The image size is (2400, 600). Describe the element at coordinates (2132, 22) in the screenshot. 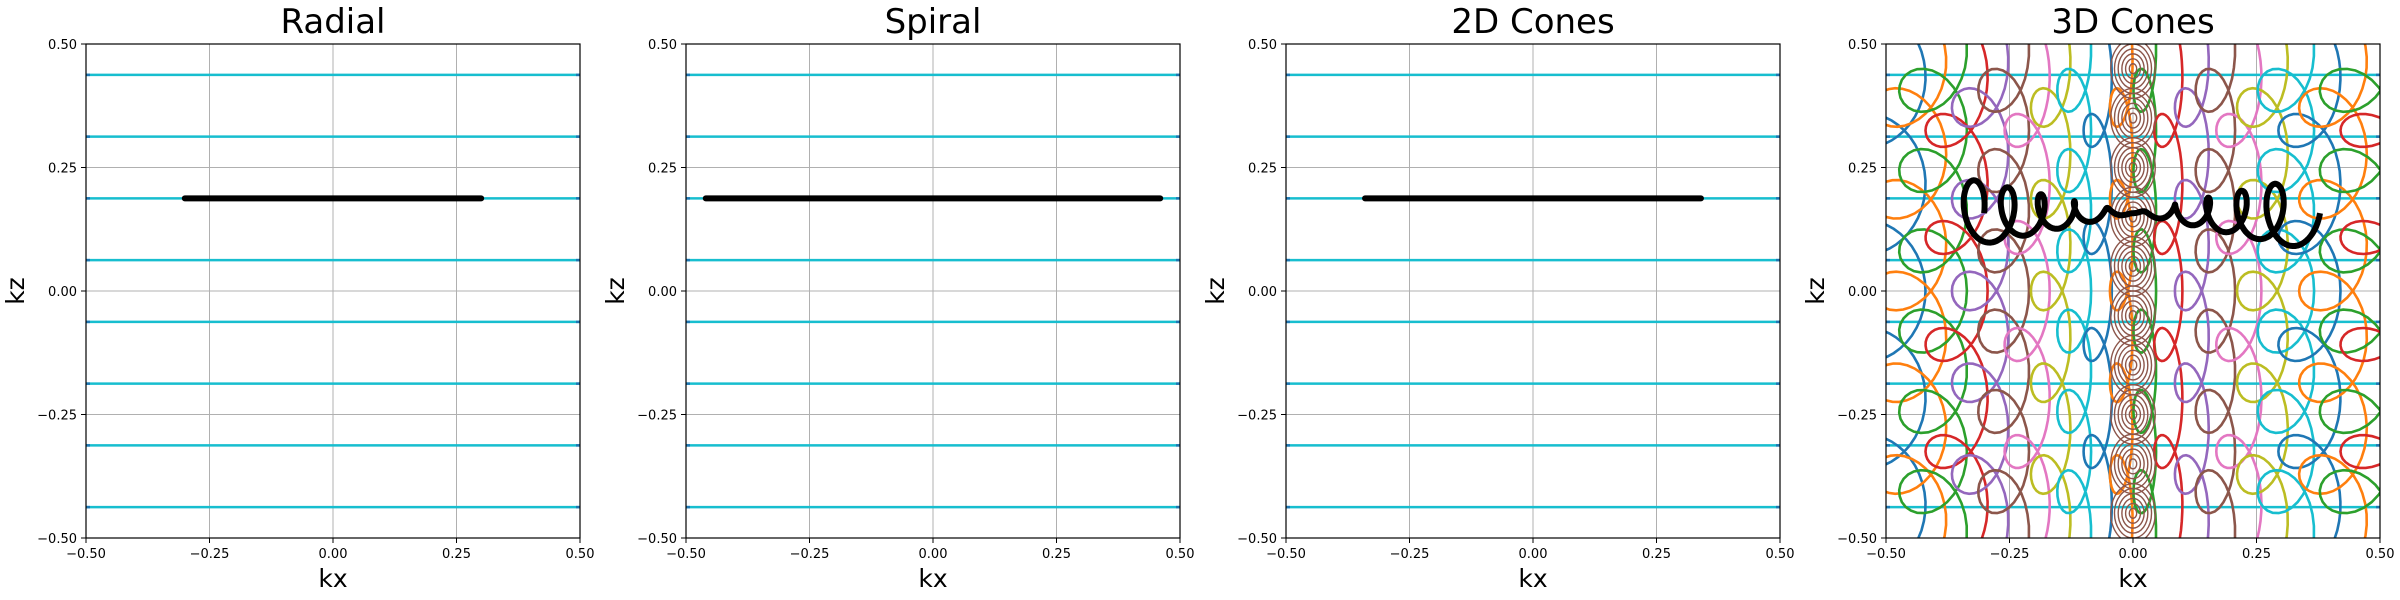

I see `subplot-title: 3D Cones` at that location.